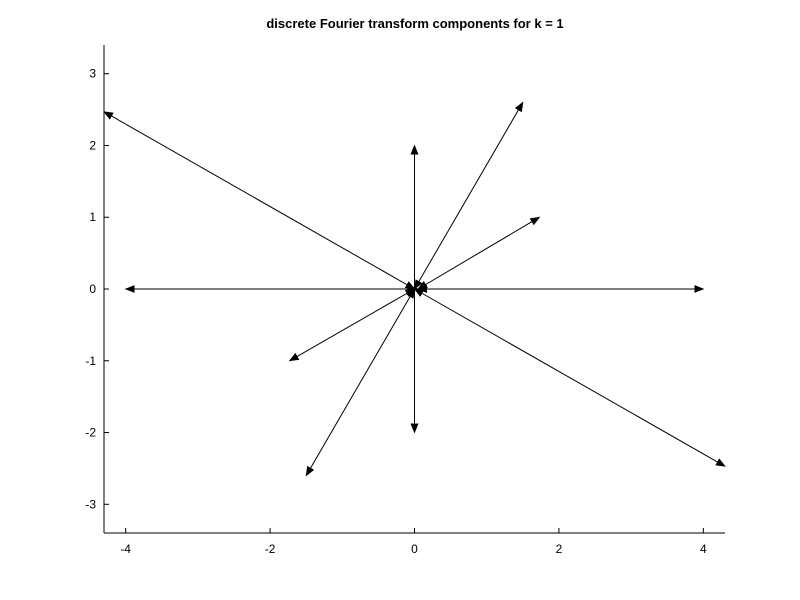 The image size is (800, 600). What do you see at coordinates (559, 549) in the screenshot?
I see `x-tick-label: 2` at bounding box center [559, 549].